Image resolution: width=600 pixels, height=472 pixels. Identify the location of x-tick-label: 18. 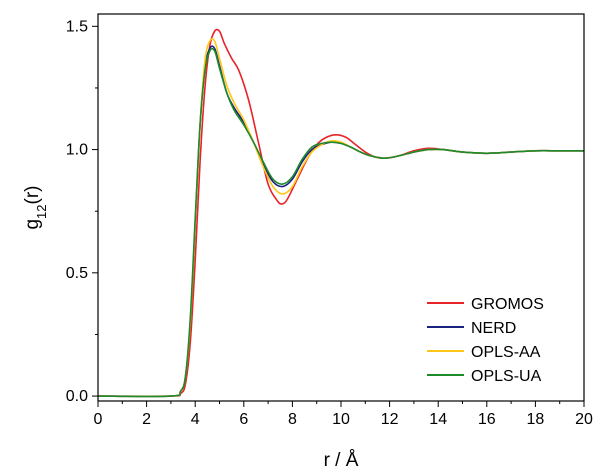
(536, 419).